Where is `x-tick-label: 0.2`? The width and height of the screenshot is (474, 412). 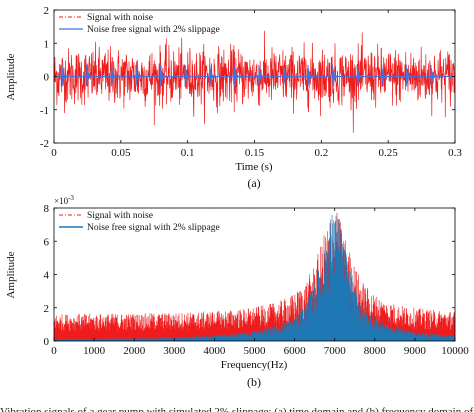
x-tick-label: 0.2 is located at coordinates (321, 153).